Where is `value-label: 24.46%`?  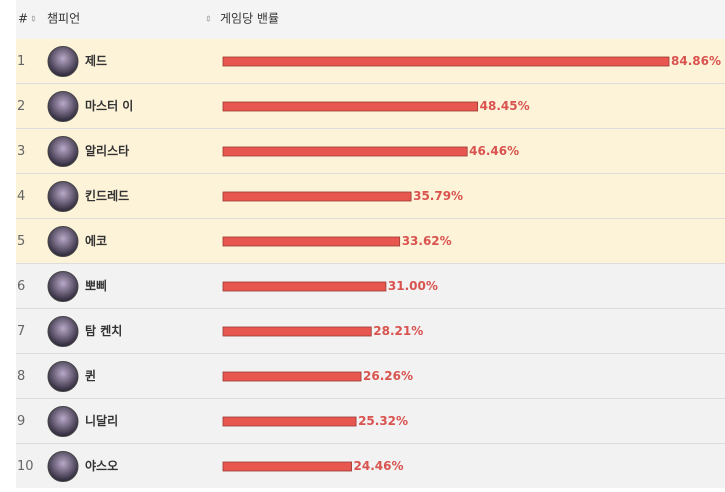
value-label: 24.46% is located at coordinates (379, 466).